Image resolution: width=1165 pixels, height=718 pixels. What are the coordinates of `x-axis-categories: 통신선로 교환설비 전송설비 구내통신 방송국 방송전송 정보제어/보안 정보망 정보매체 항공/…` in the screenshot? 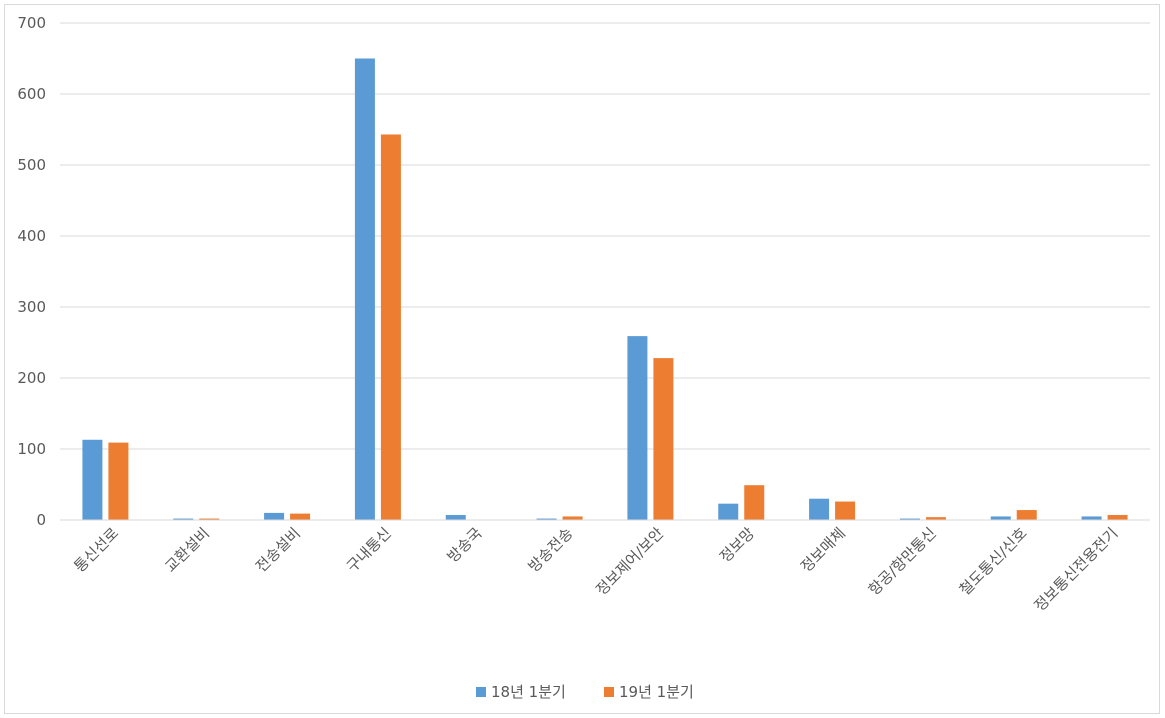 It's located at (595, 569).